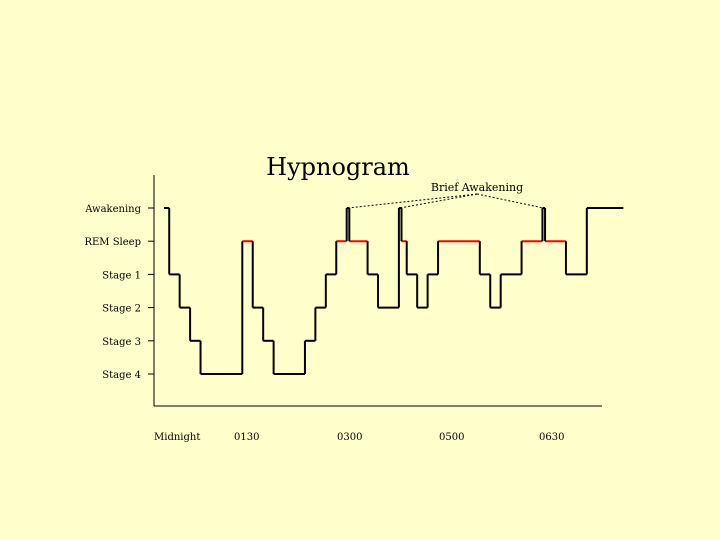 The height and width of the screenshot is (540, 720). What do you see at coordinates (112, 242) in the screenshot?
I see `y-tick-label: REM Sleep` at bounding box center [112, 242].